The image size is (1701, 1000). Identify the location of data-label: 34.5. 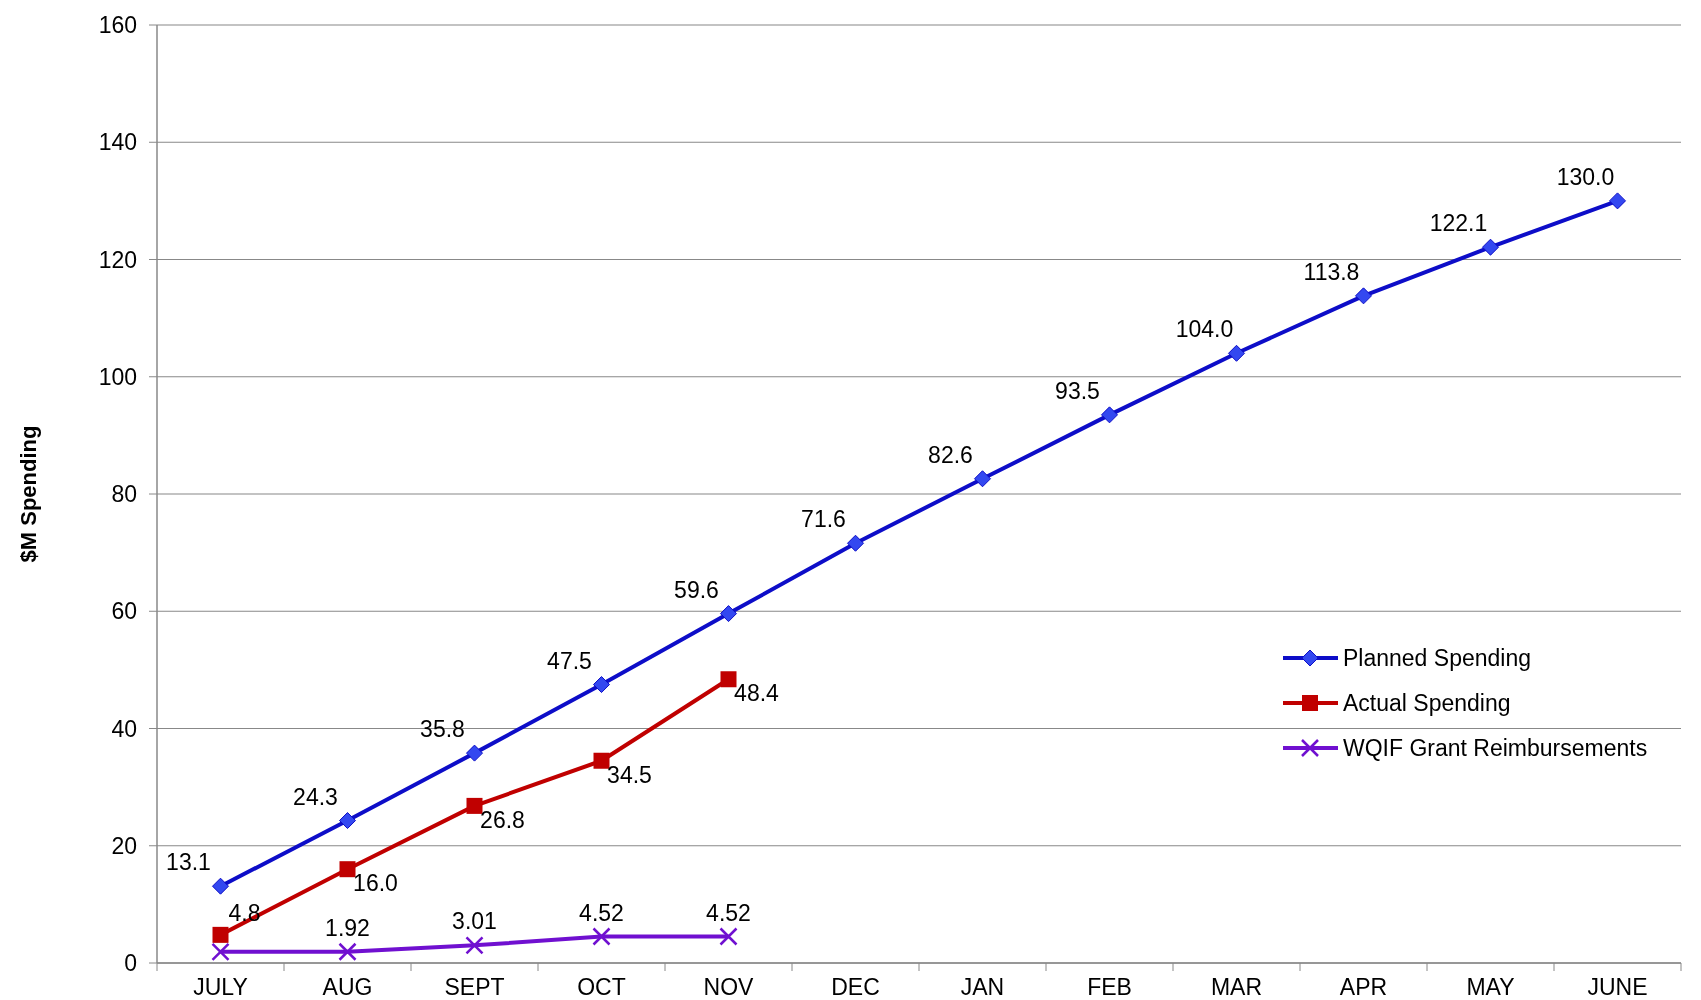
(629, 774).